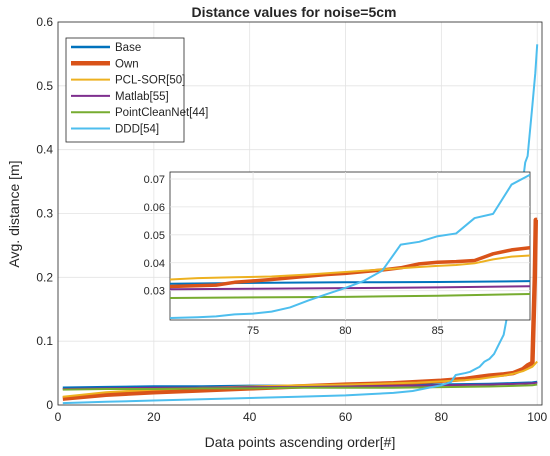 Image resolution: width=550 pixels, height=456 pixels. Describe the element at coordinates (154, 264) in the screenshot. I see `inset-y-tick-label: 0.04` at that location.